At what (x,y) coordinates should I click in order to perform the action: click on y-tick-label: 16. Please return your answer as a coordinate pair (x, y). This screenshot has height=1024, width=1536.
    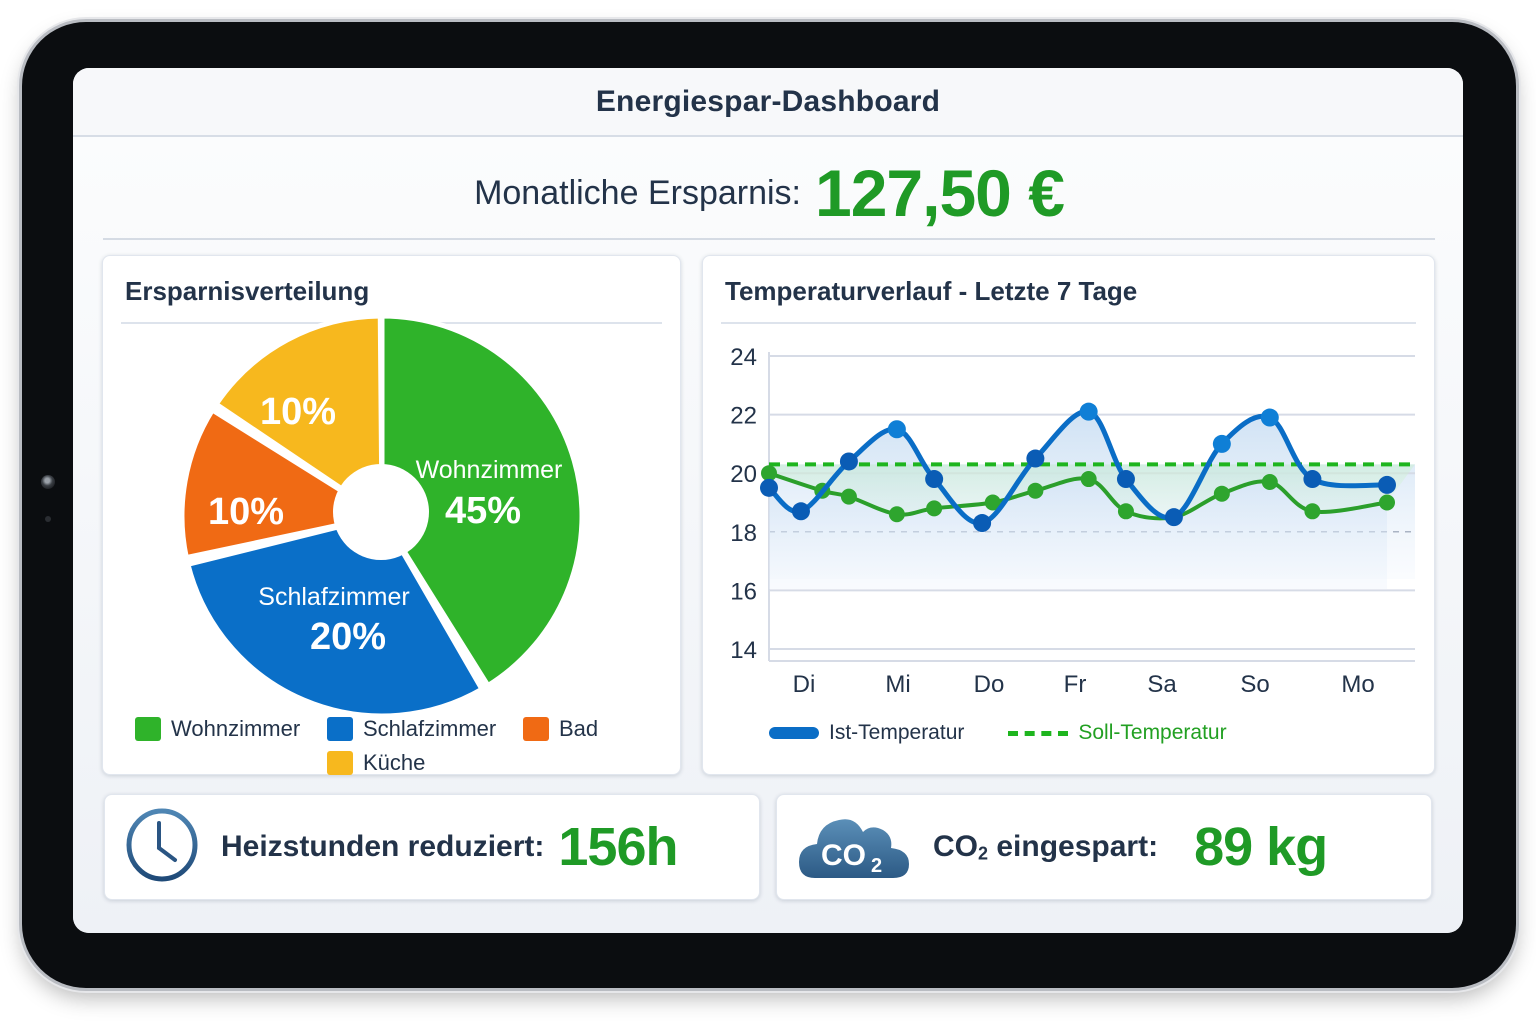
    Looking at the image, I should click on (743, 591).